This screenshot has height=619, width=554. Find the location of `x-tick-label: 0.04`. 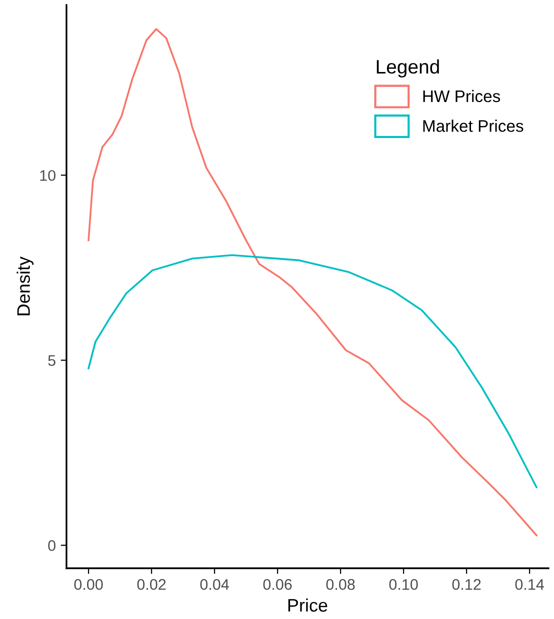

x-tick-label: 0.04 is located at coordinates (214, 584).